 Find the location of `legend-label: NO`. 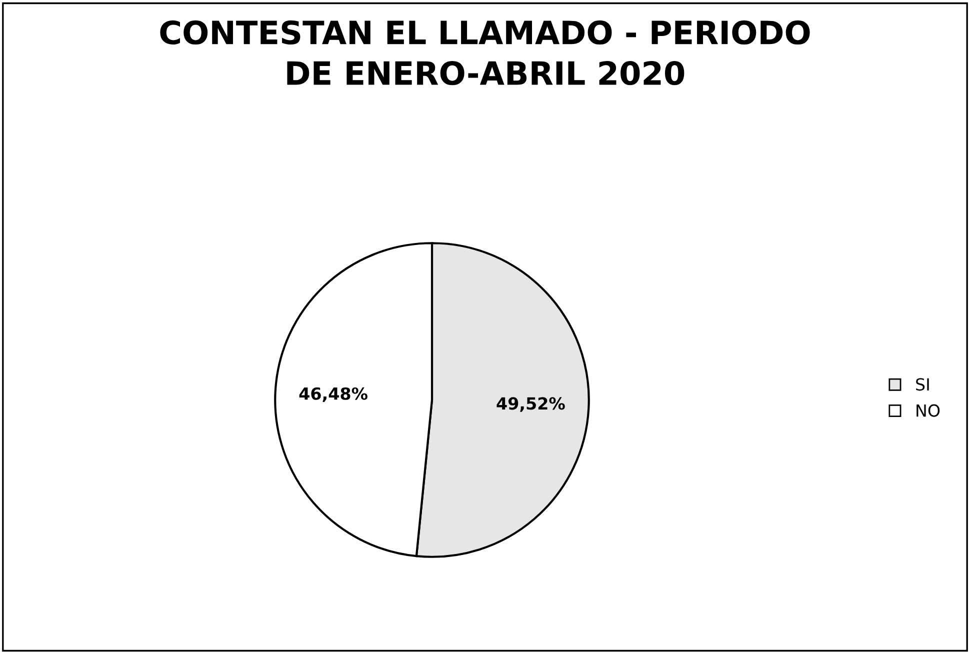

legend-label: NO is located at coordinates (928, 410).